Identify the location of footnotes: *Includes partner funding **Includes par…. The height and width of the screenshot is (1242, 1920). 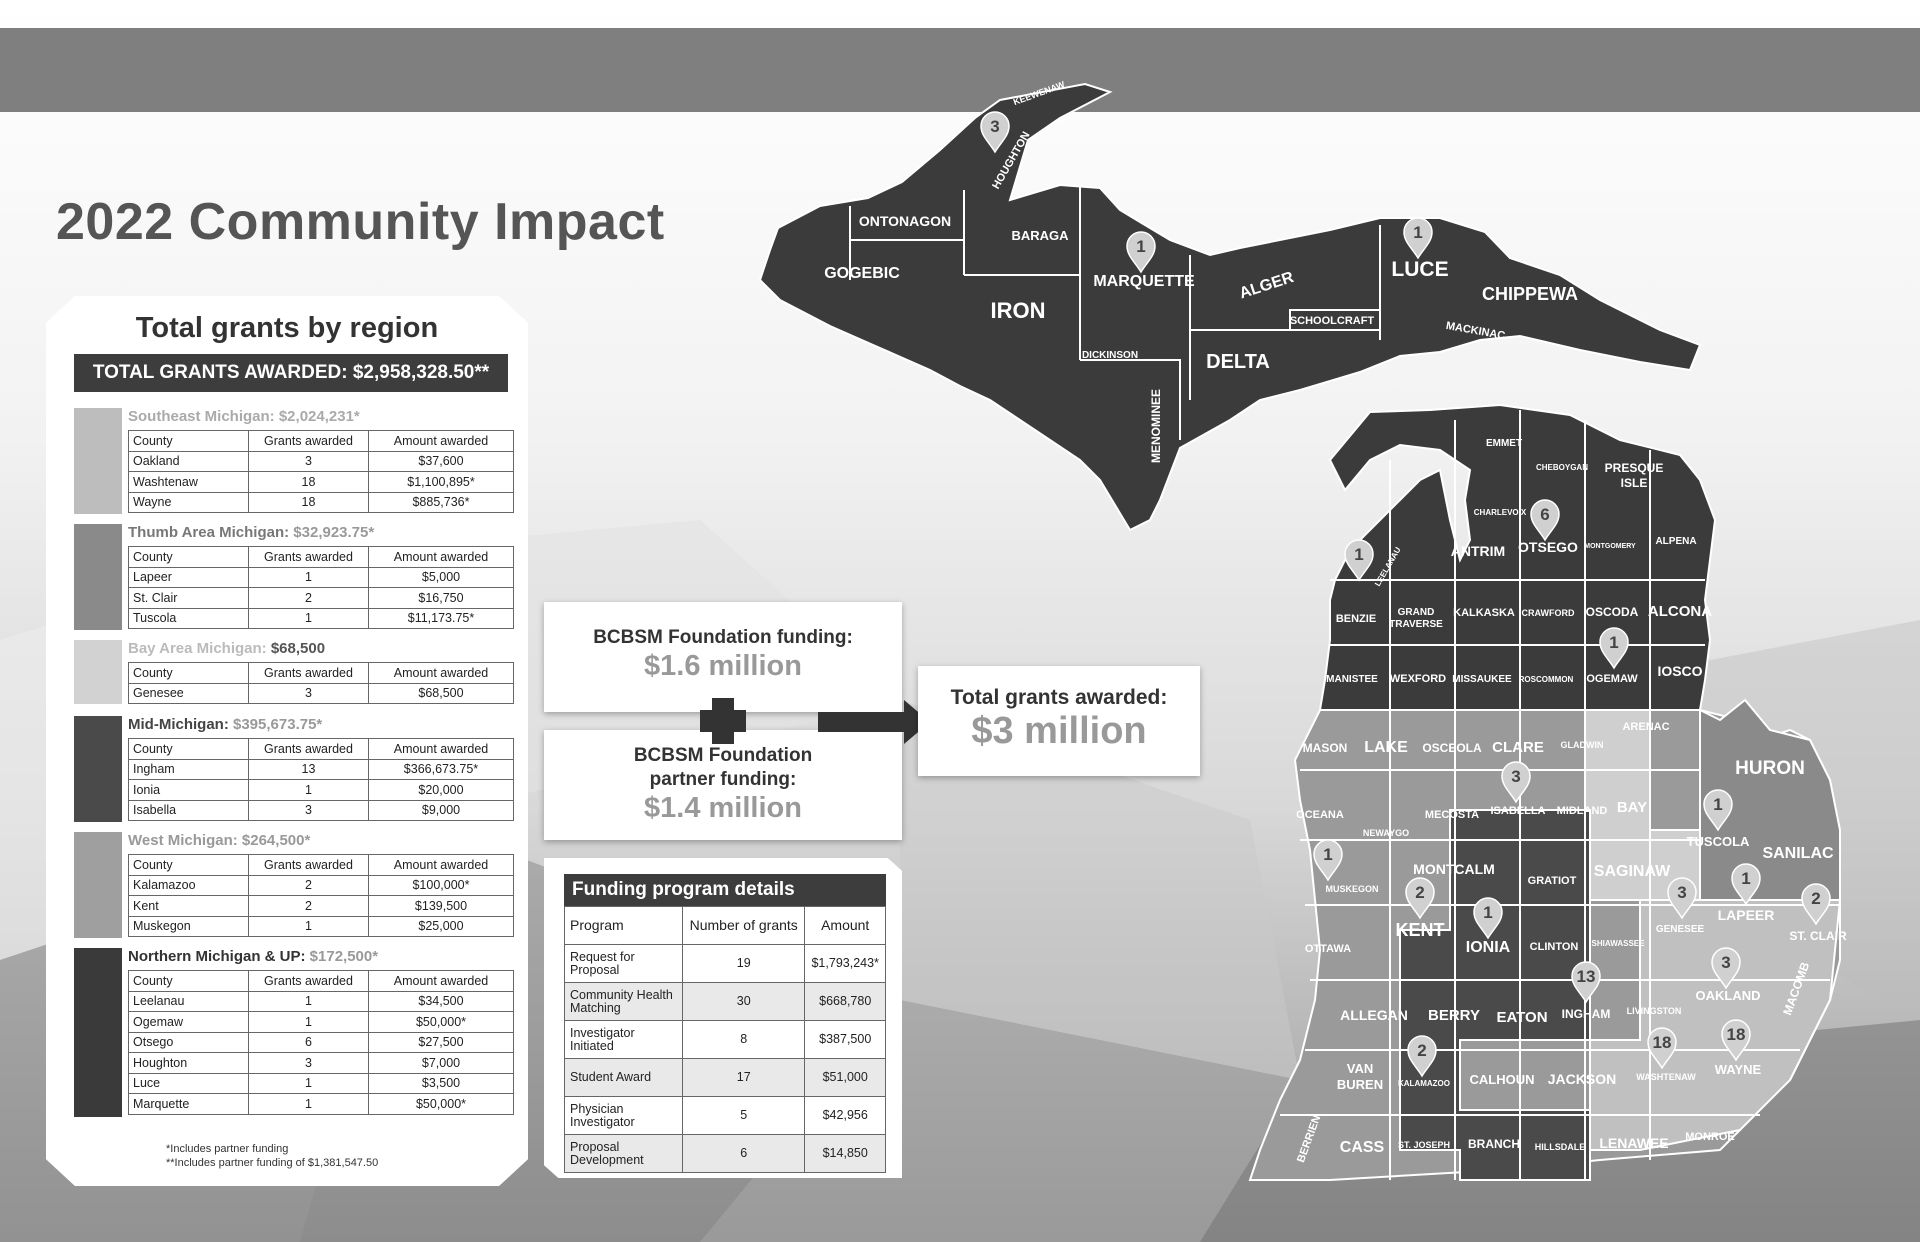
(272, 1156).